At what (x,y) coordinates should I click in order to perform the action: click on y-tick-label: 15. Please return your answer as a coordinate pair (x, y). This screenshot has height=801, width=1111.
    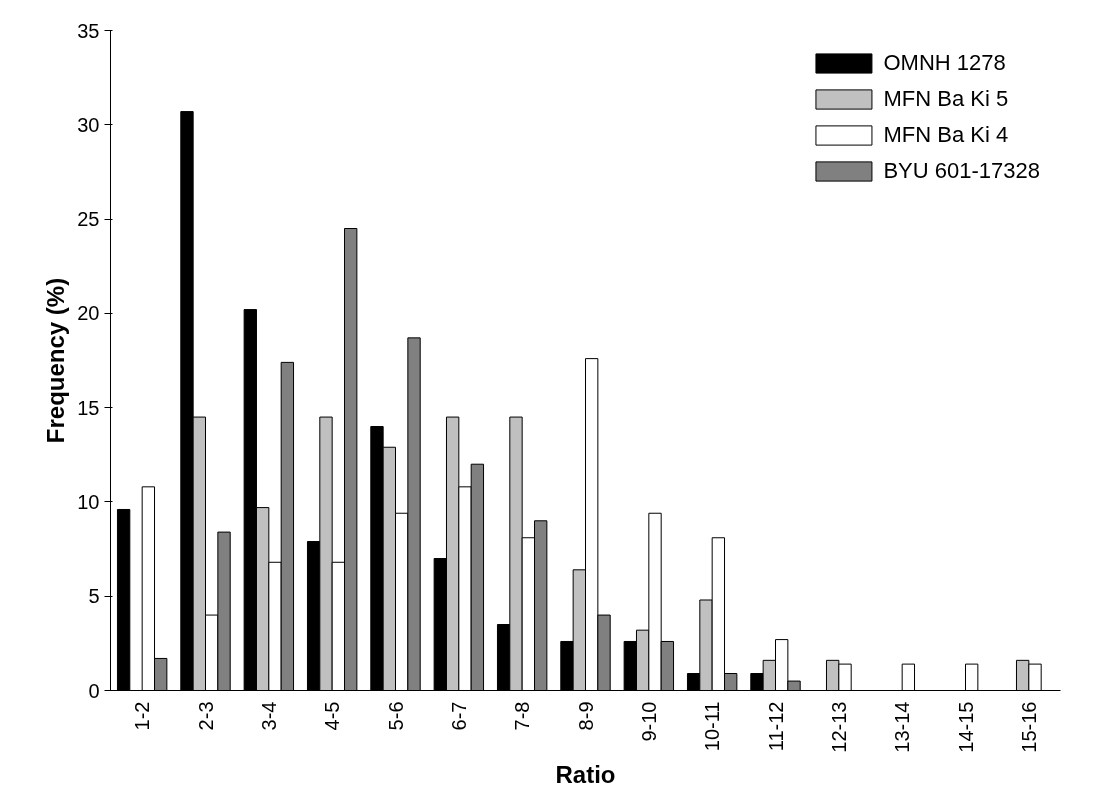
    Looking at the image, I should click on (88, 407).